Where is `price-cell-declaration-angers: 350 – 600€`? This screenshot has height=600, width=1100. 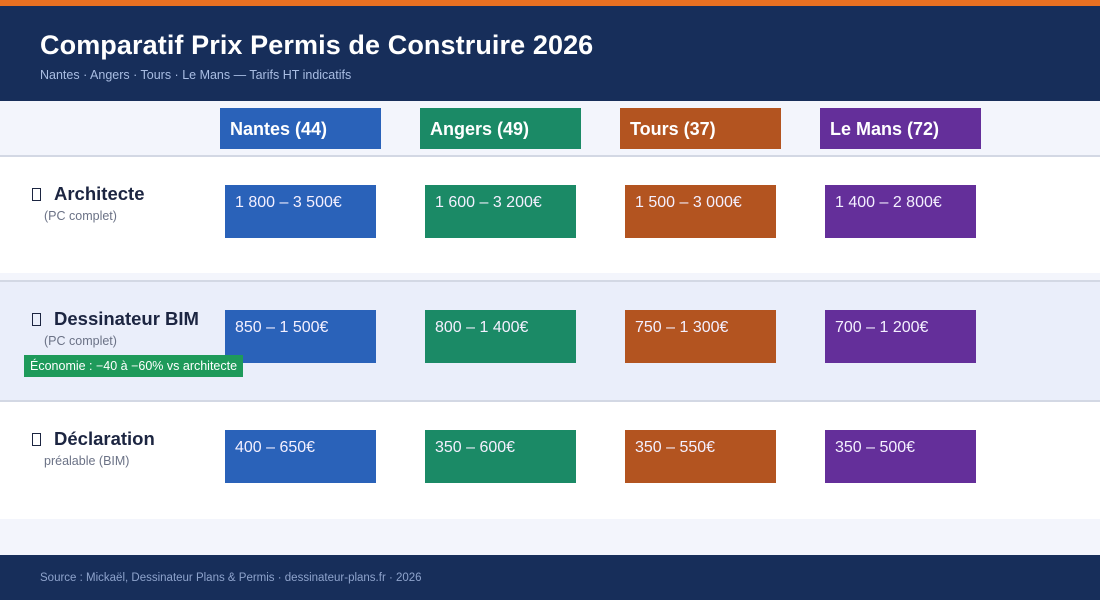
price-cell-declaration-angers: 350 – 600€ is located at coordinates (500, 456).